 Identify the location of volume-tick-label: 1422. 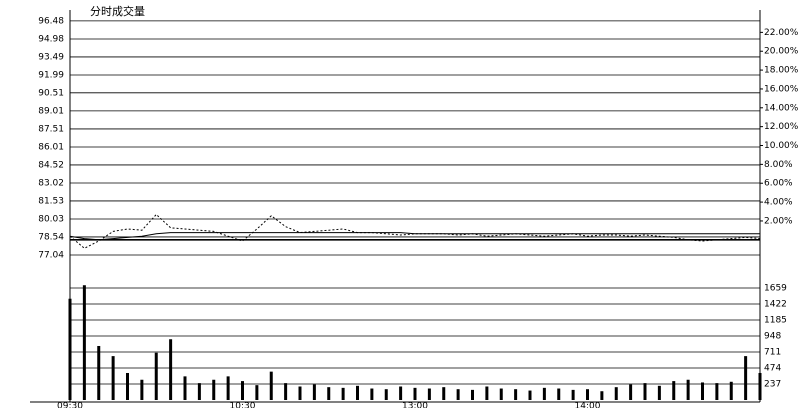
(775, 305).